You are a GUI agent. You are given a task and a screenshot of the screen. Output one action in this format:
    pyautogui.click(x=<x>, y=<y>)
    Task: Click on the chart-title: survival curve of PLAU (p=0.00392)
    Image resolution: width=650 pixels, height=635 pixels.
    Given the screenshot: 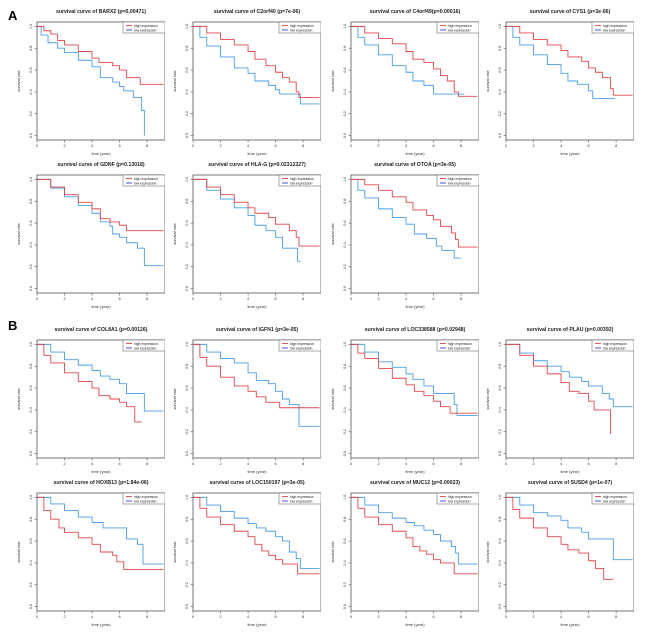 What is the action you would take?
    pyautogui.click(x=570, y=330)
    